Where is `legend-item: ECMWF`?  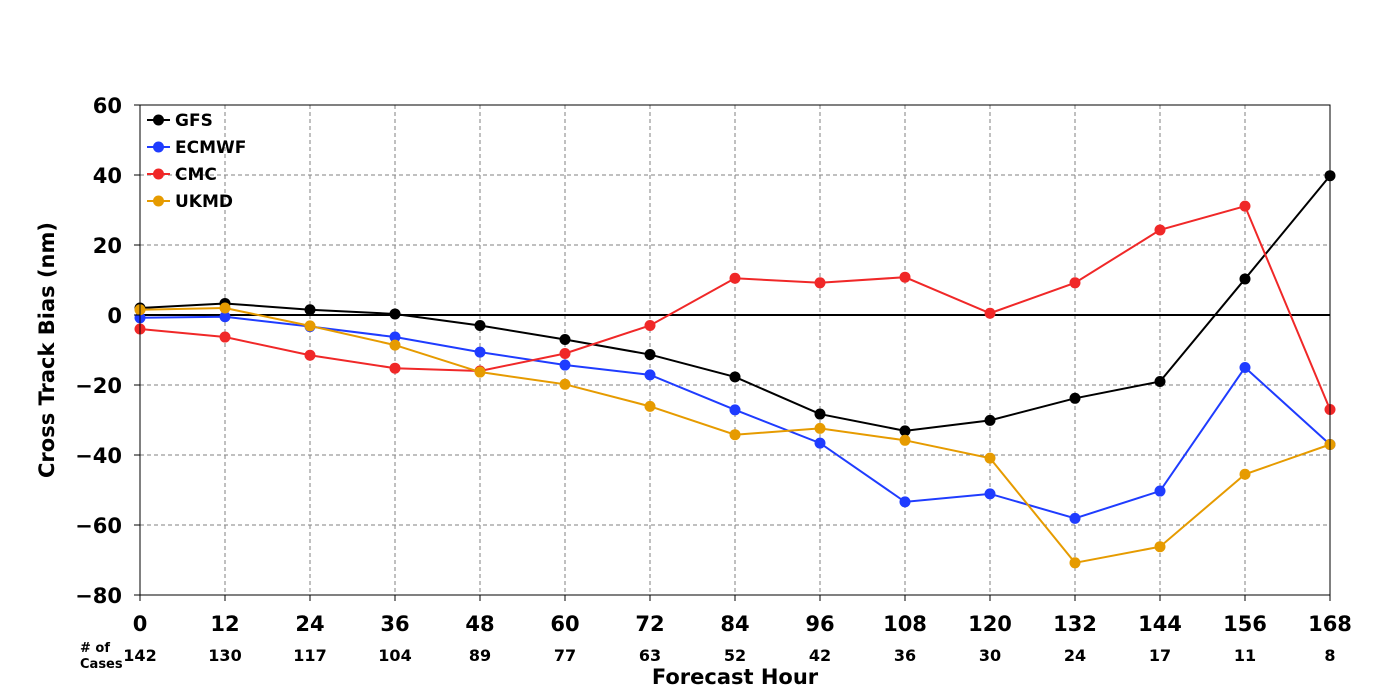 legend-item: ECMWF is located at coordinates (196, 148).